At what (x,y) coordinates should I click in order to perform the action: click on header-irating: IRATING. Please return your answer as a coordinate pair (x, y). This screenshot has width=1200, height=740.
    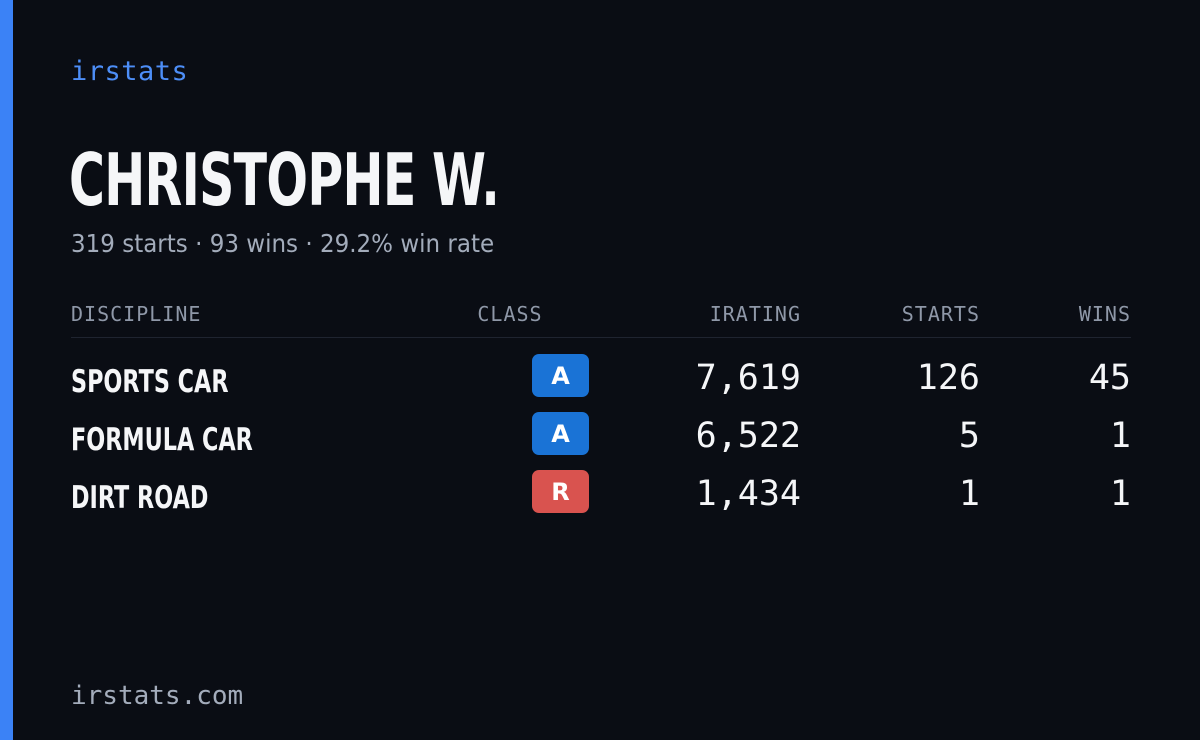
    Looking at the image, I should click on (755, 314).